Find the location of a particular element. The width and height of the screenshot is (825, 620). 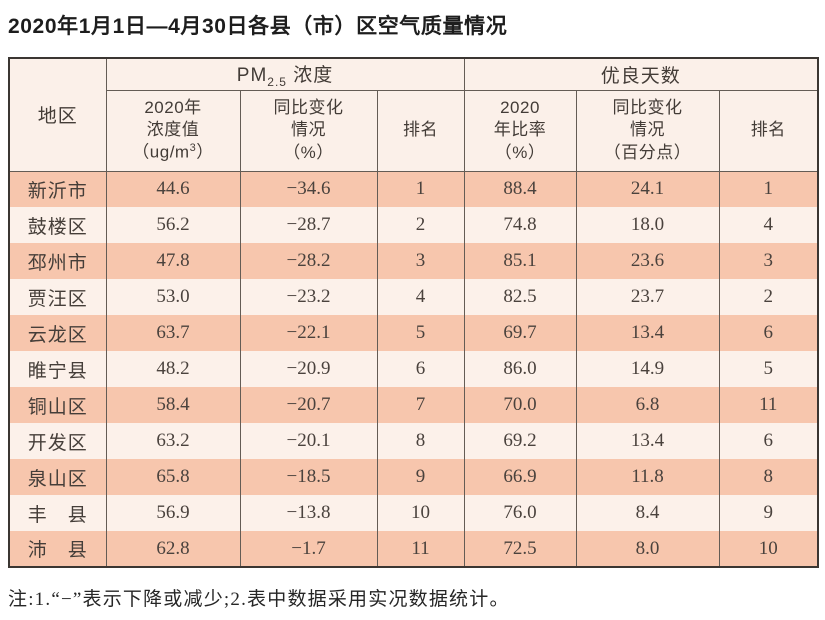

group-header-good-days: 优良天数 is located at coordinates (641, 74).